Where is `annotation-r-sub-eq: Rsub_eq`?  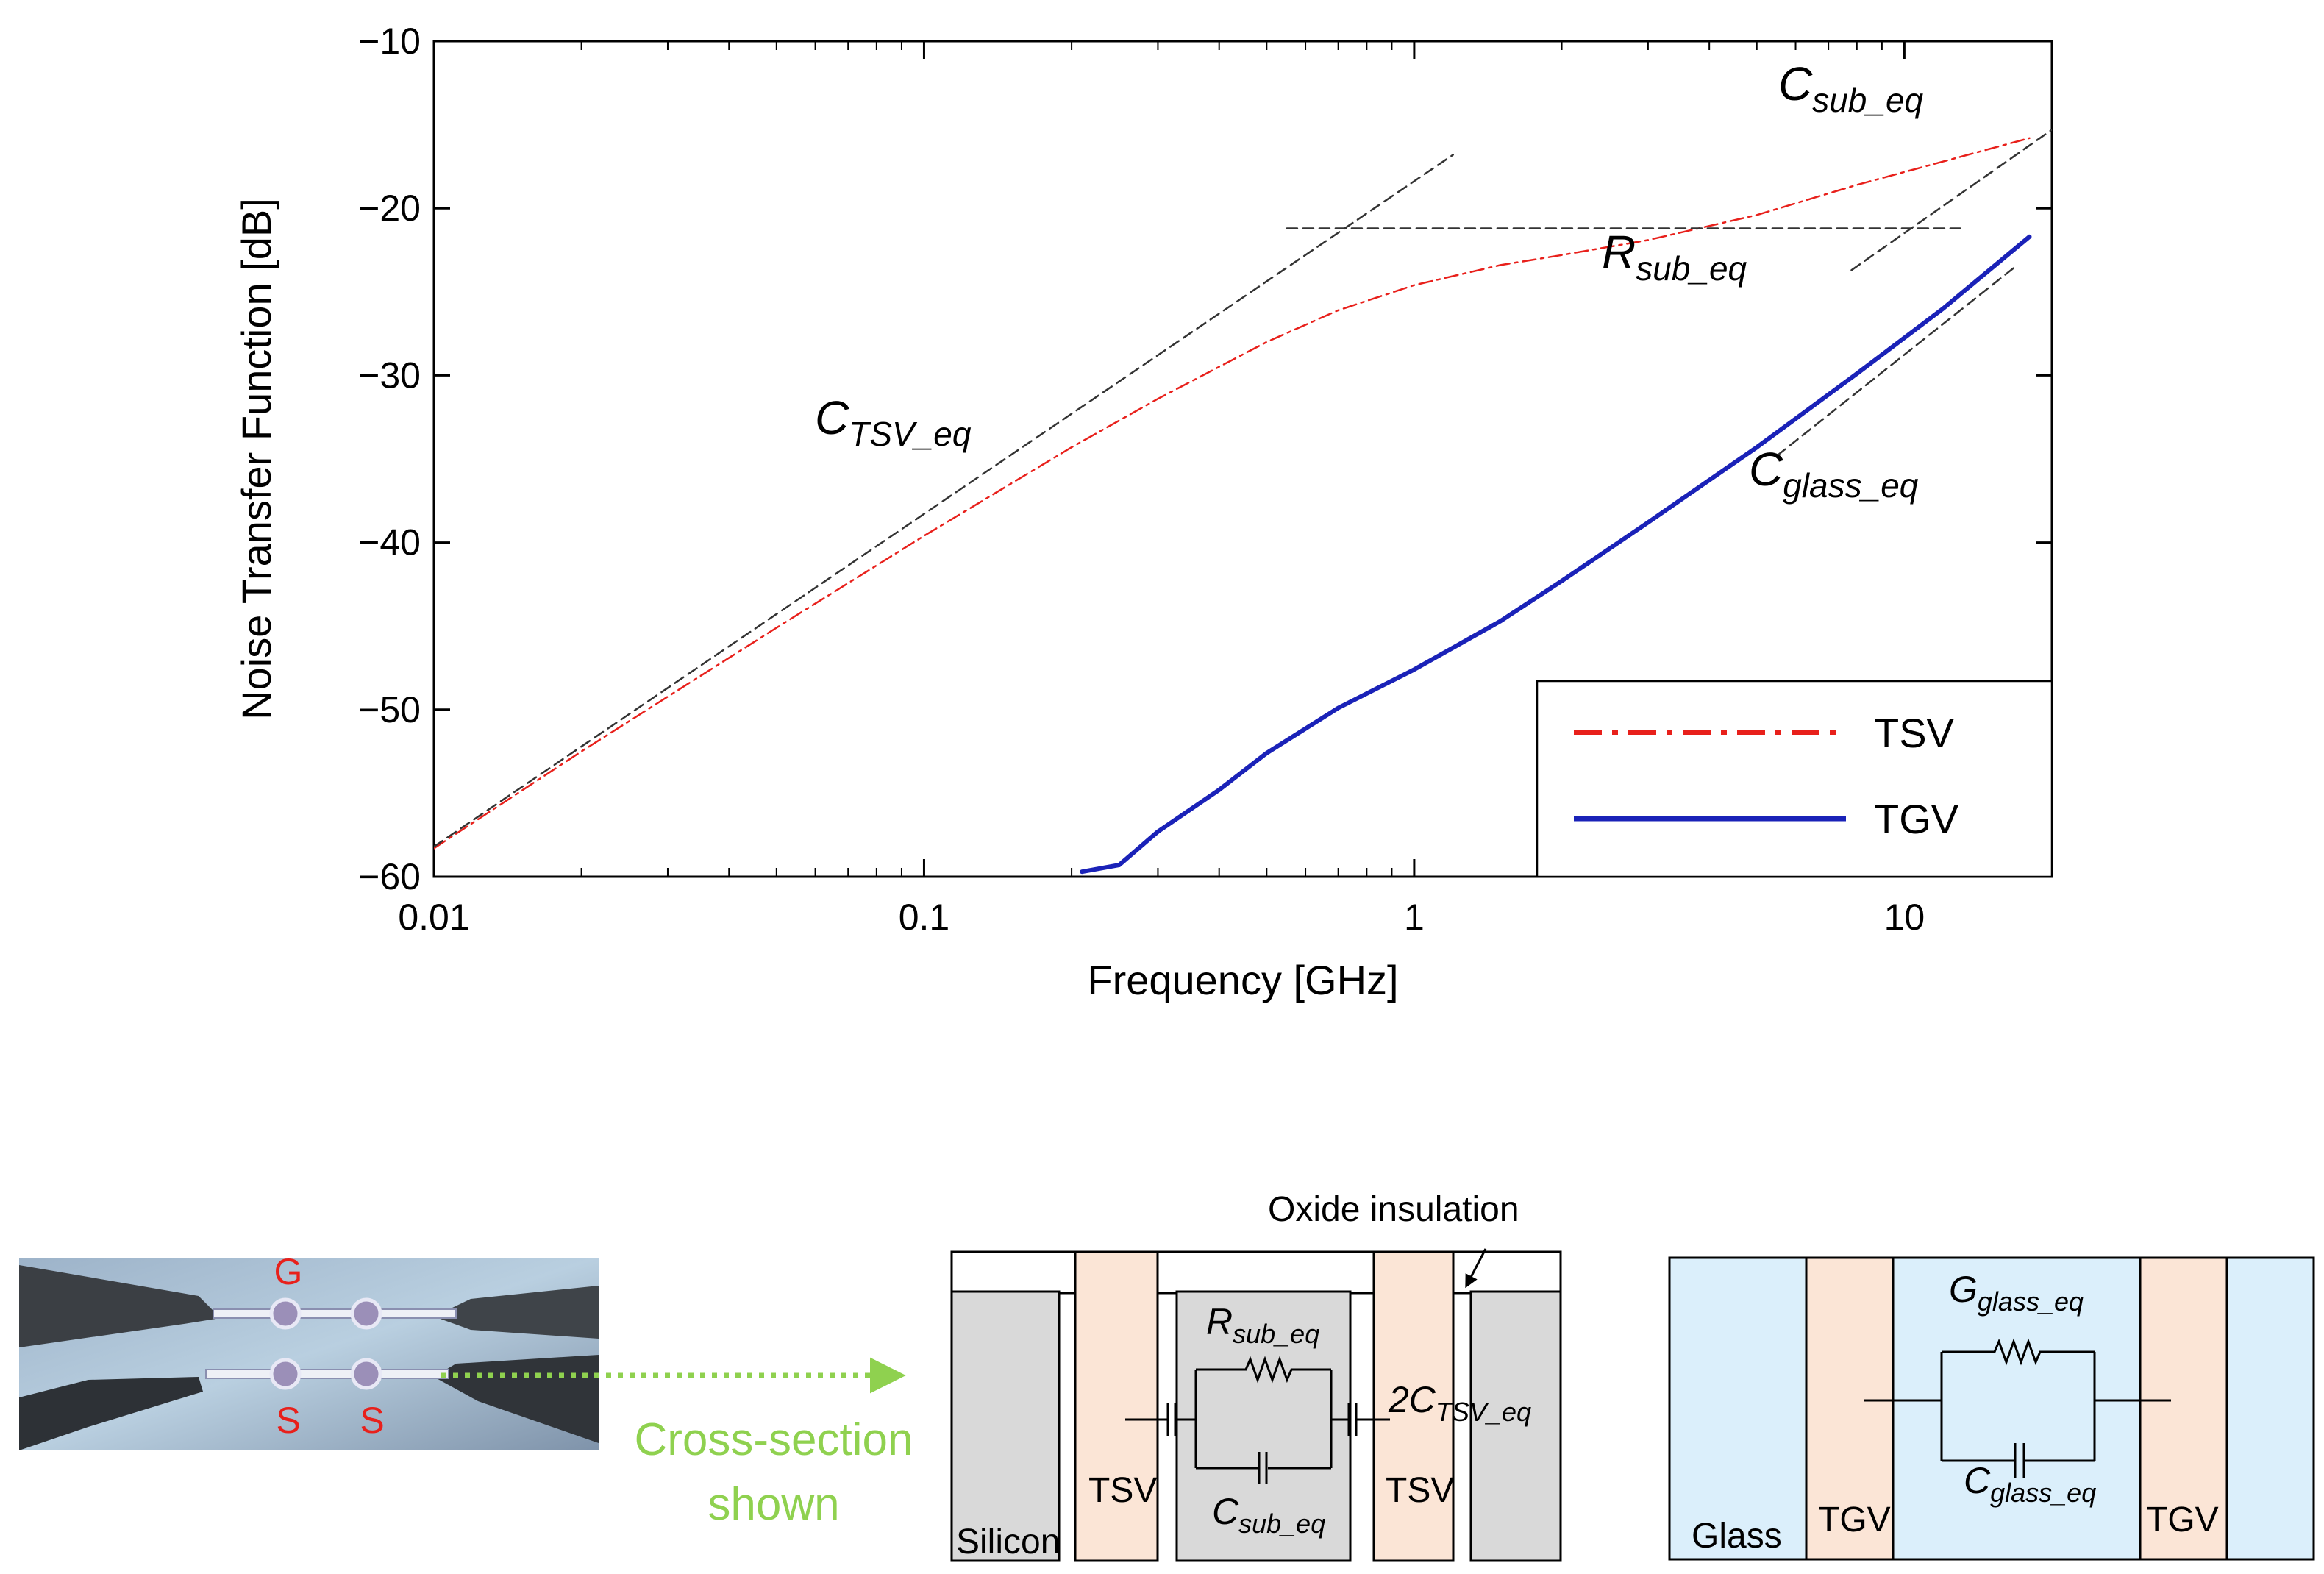
annotation-r-sub-eq: Rsub_eq is located at coordinates (1675, 257).